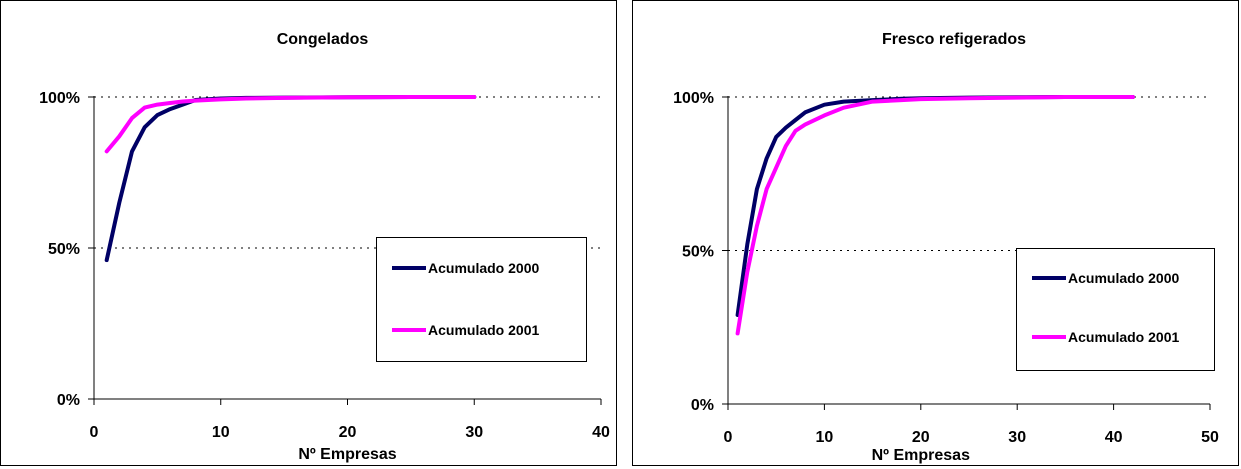 This screenshot has width=1241, height=469. I want to click on x-tick-label: 50, so click(1210, 437).